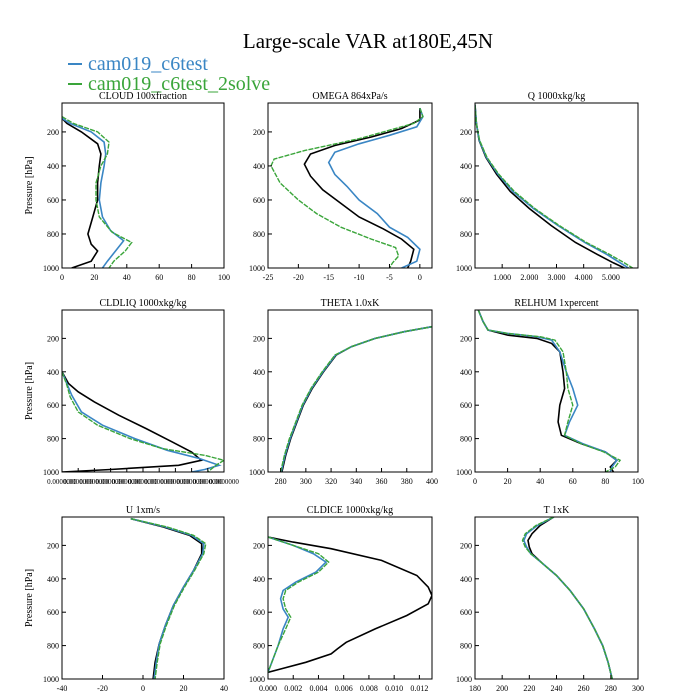 Image resolution: width=700 pixels, height=700 pixels. What do you see at coordinates (584, 688) in the screenshot?
I see `x-tick-label: 260` at bounding box center [584, 688].